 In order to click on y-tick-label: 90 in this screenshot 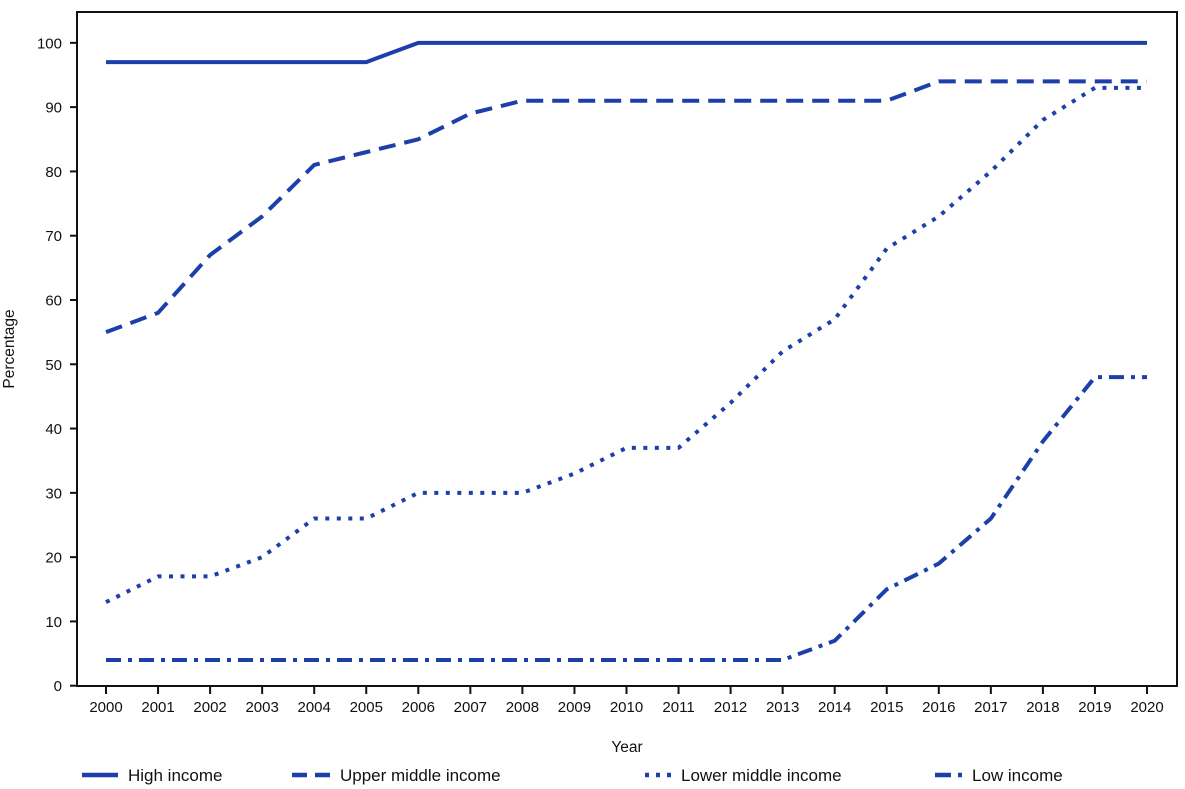, I will do `click(53, 108)`.